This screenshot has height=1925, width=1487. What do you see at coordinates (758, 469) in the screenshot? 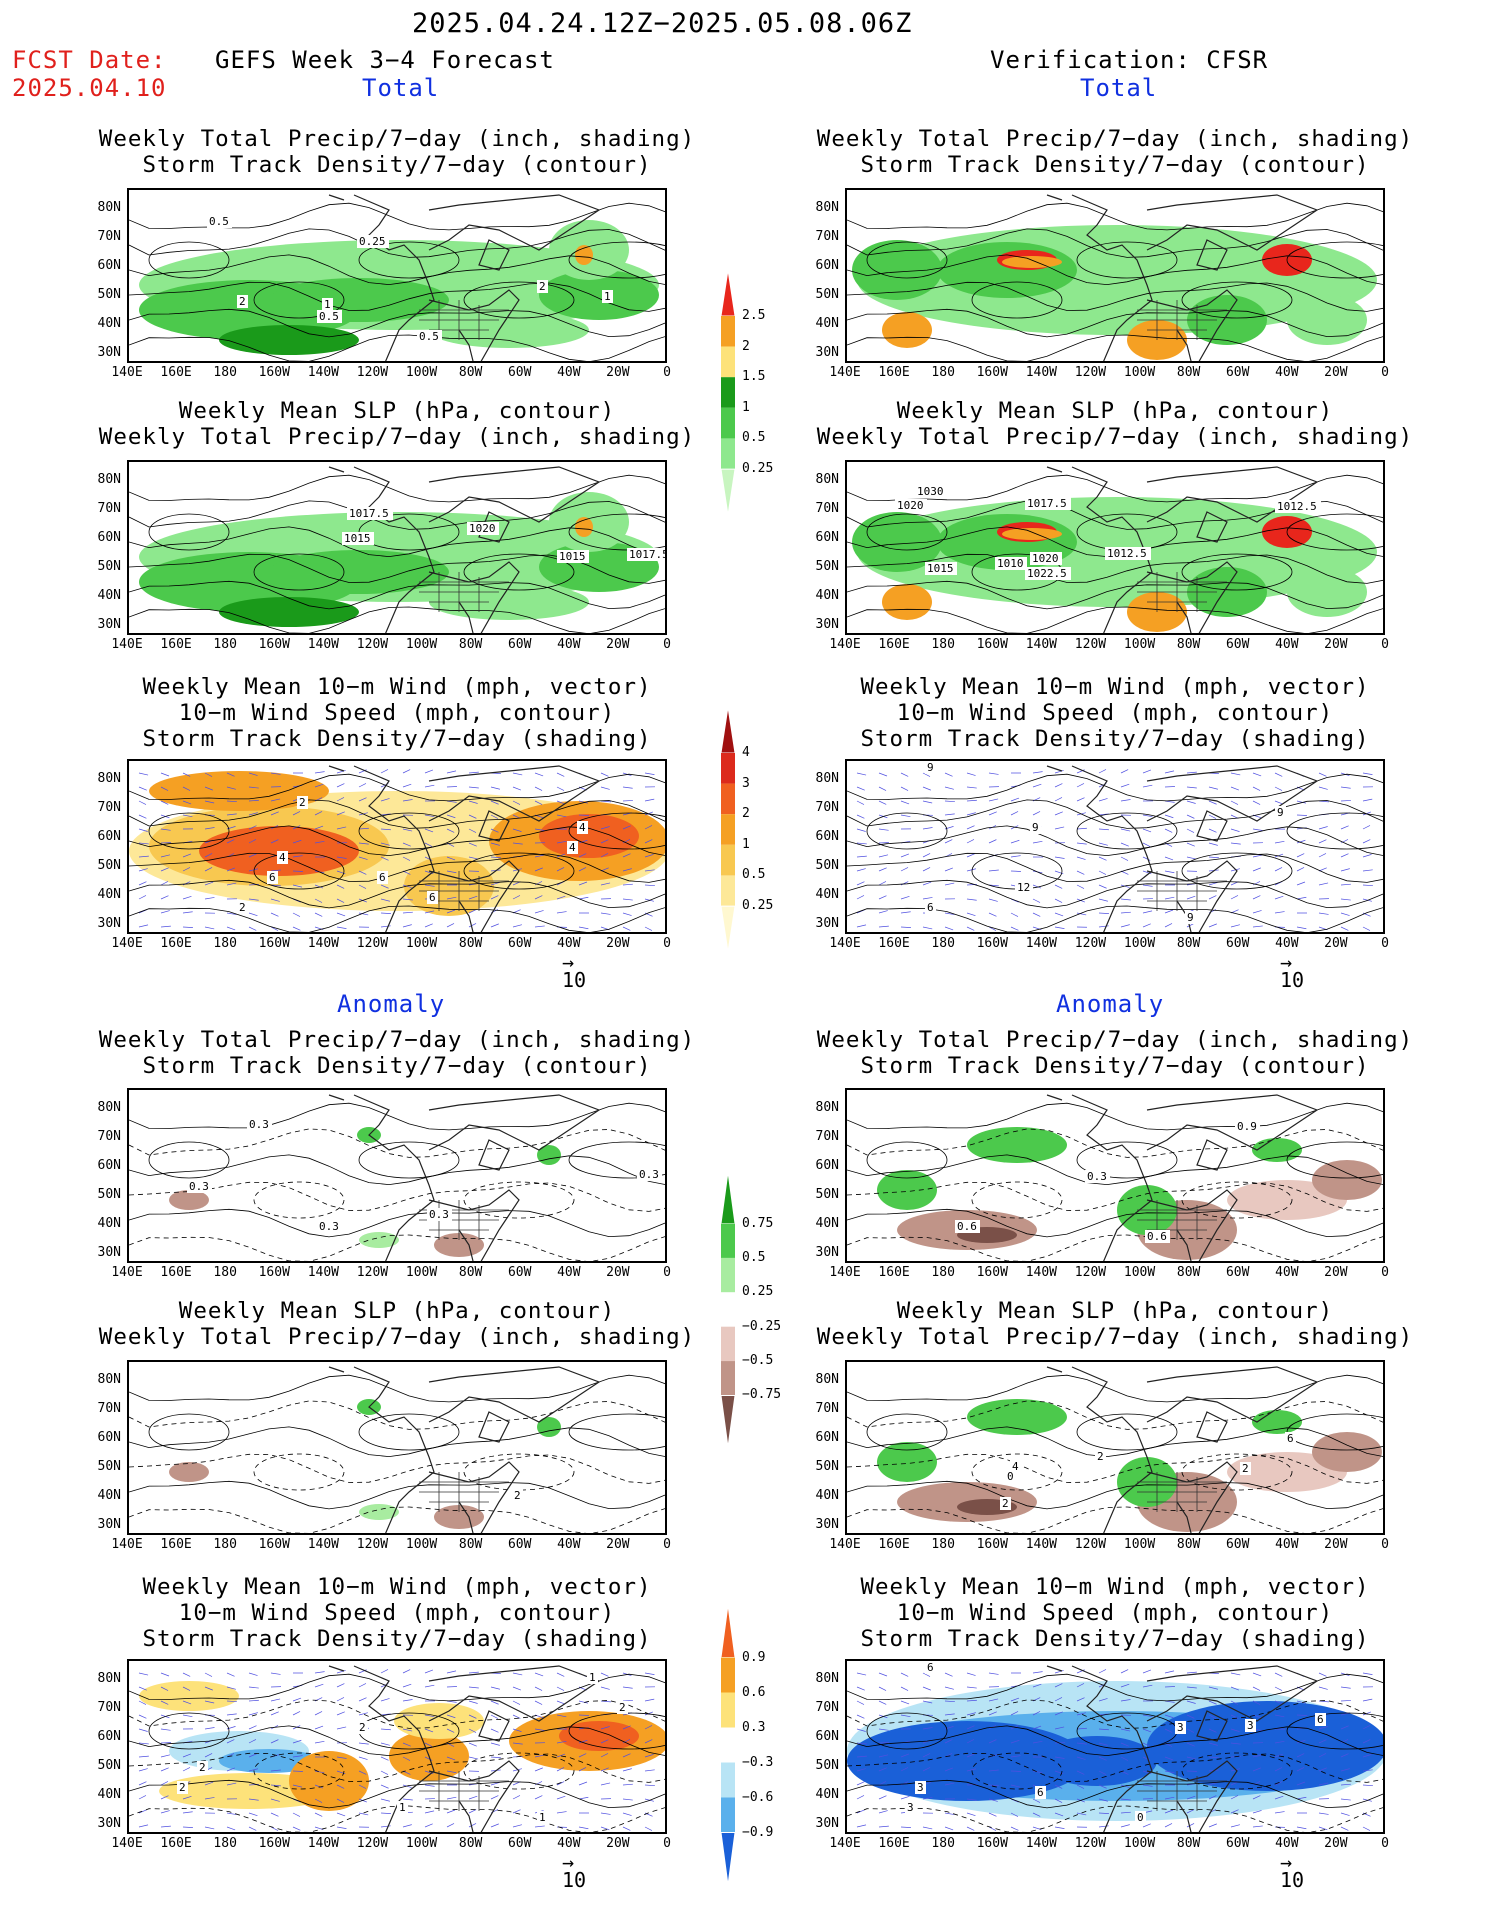
I see `colorbar-tick-label: 0.25` at bounding box center [758, 469].